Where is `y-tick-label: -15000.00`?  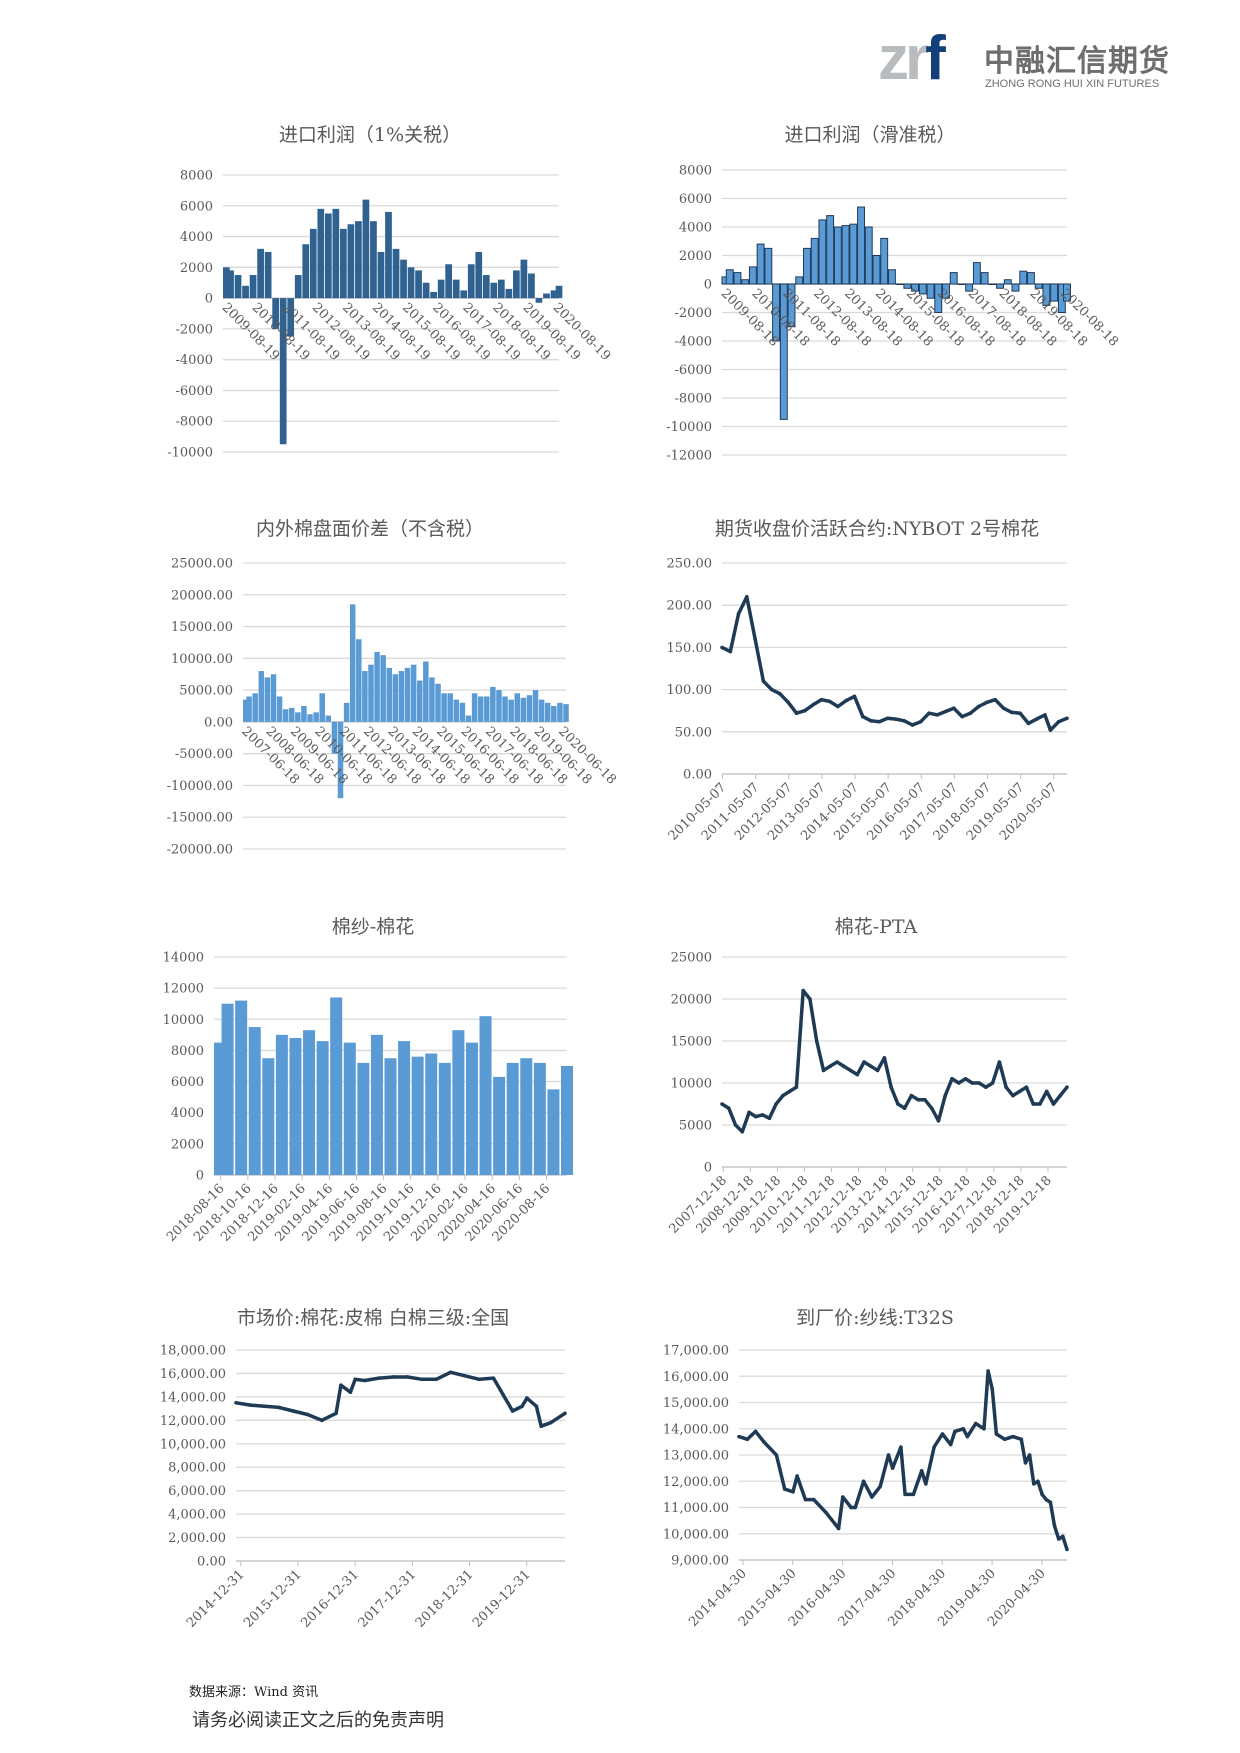 y-tick-label: -15000.00 is located at coordinates (200, 818).